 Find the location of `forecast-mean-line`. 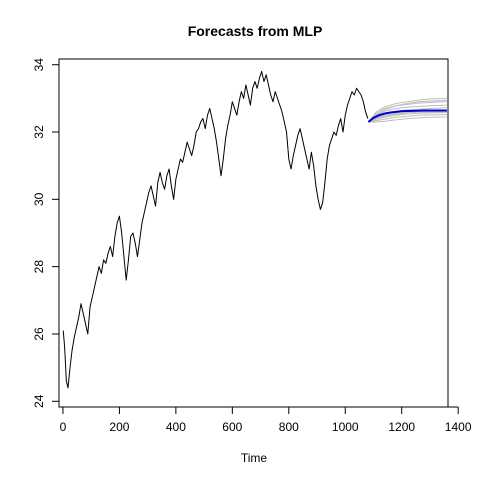

forecast-mean-line is located at coordinates (407, 116).